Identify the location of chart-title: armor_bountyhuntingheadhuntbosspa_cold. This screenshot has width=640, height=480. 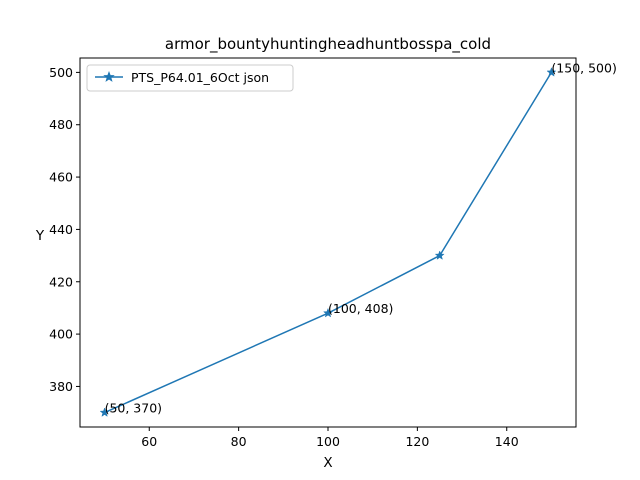
(328, 44).